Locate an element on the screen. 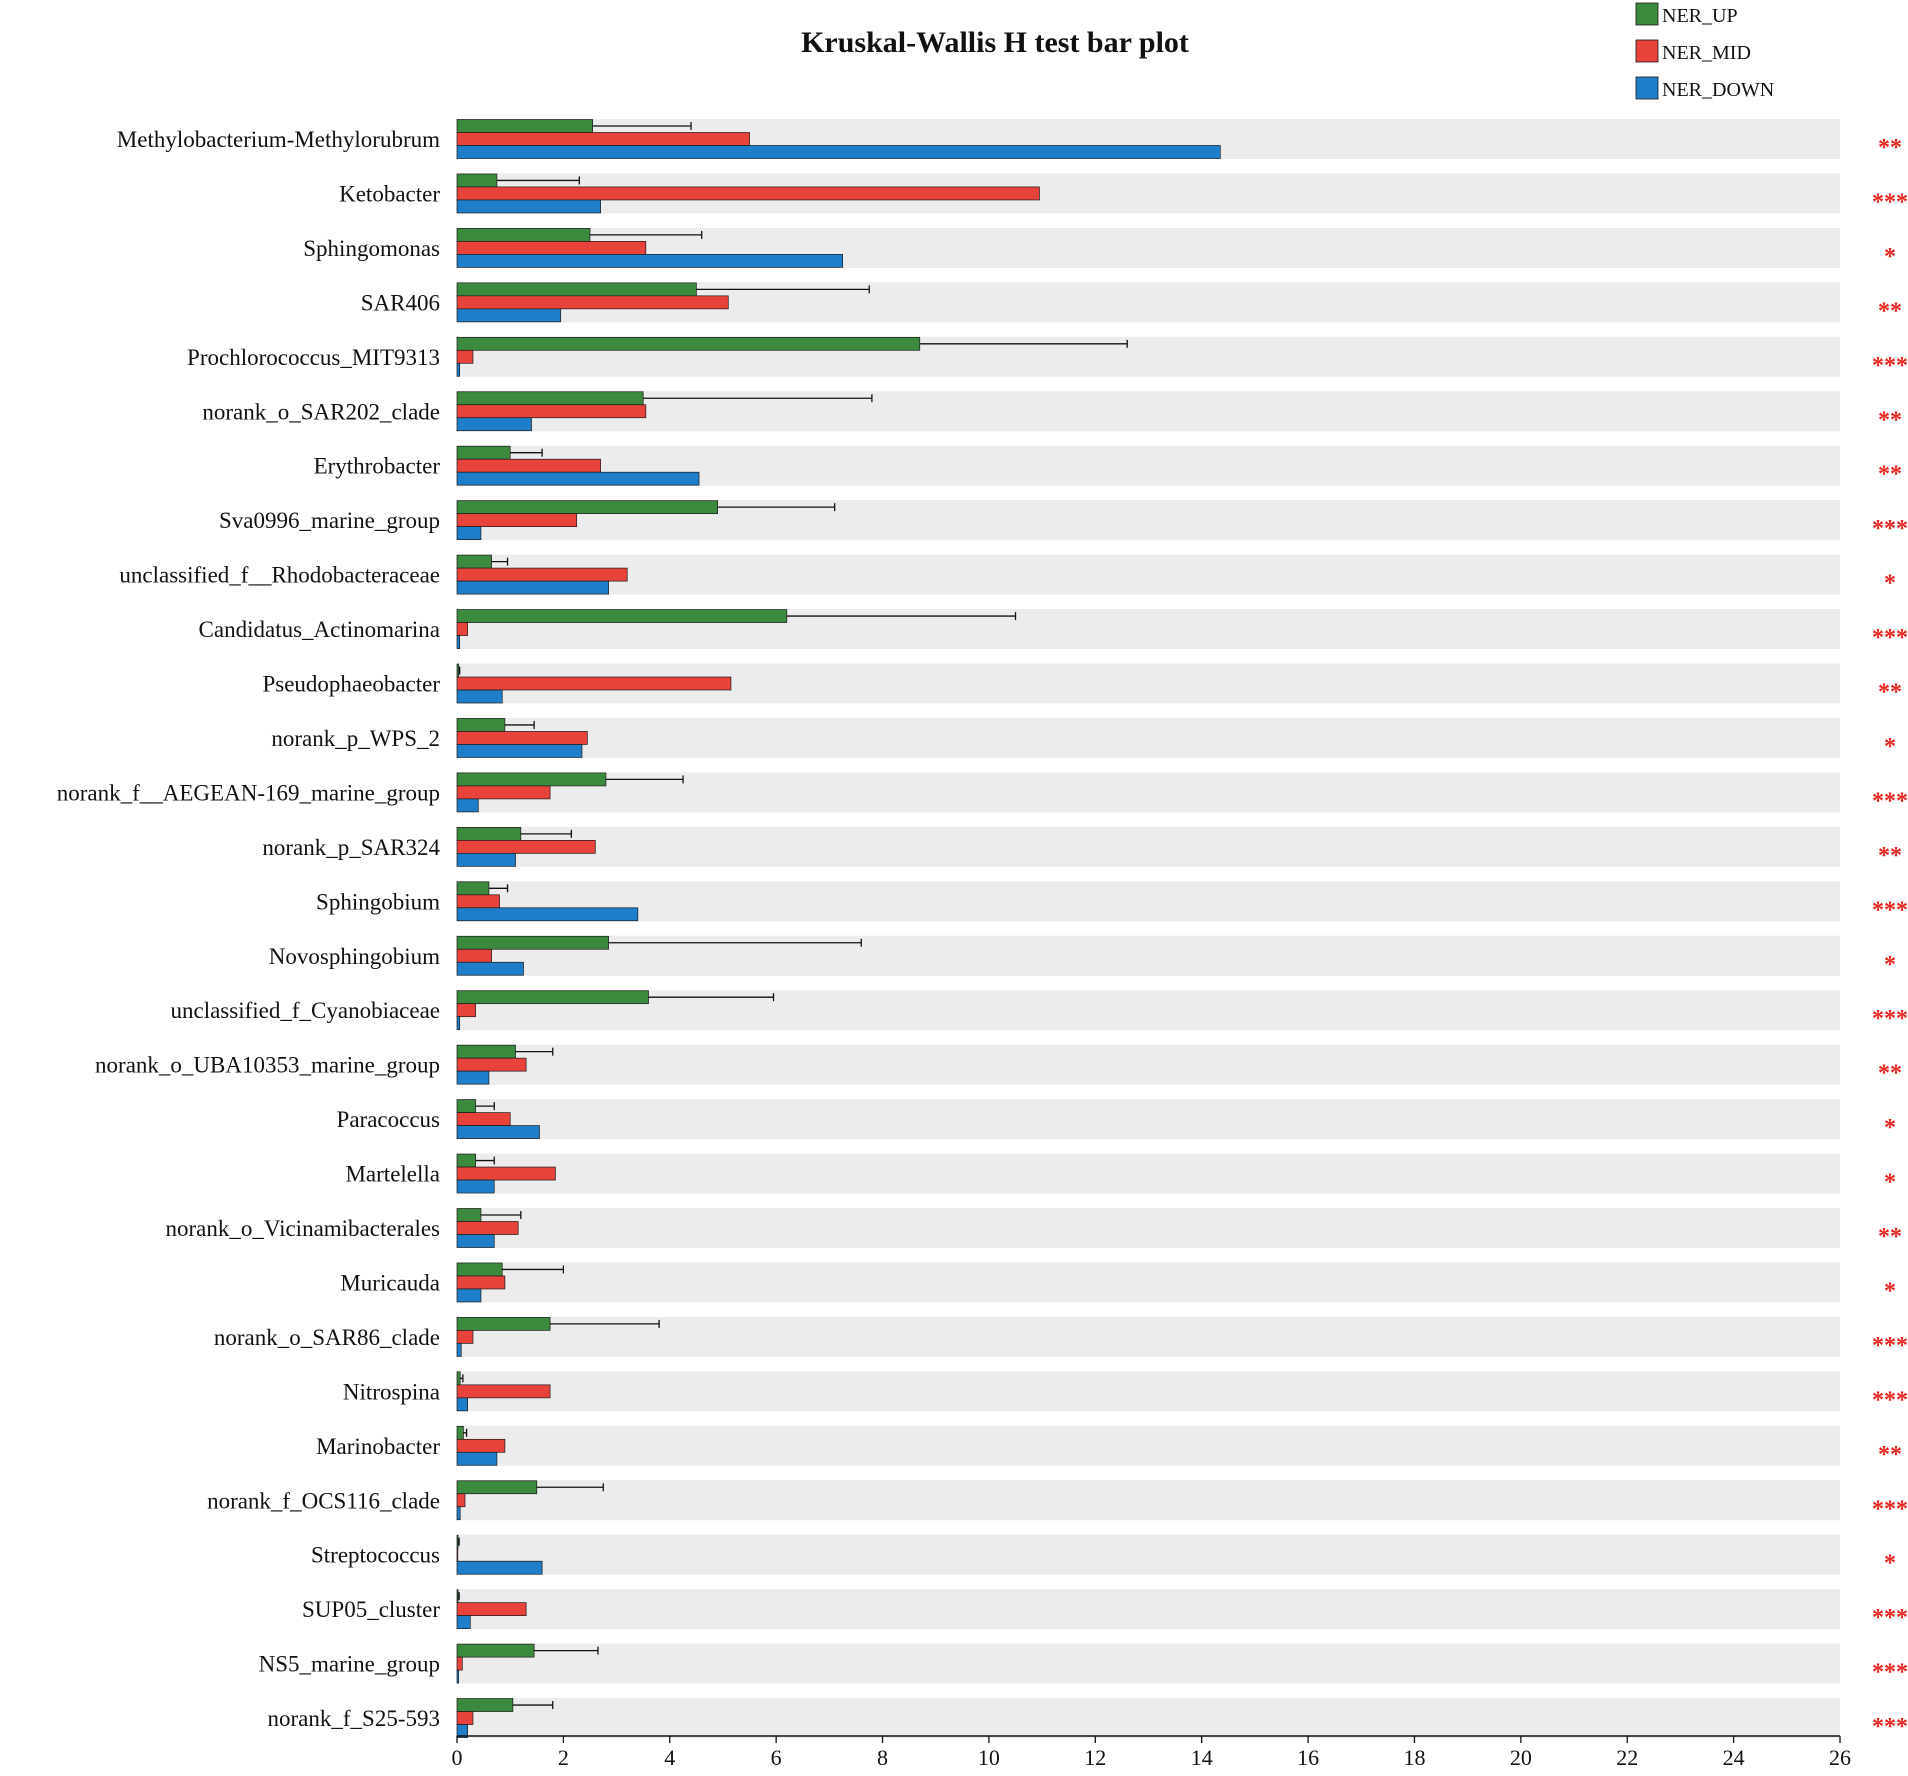  category-label: Streptococcus is located at coordinates (375, 1555).